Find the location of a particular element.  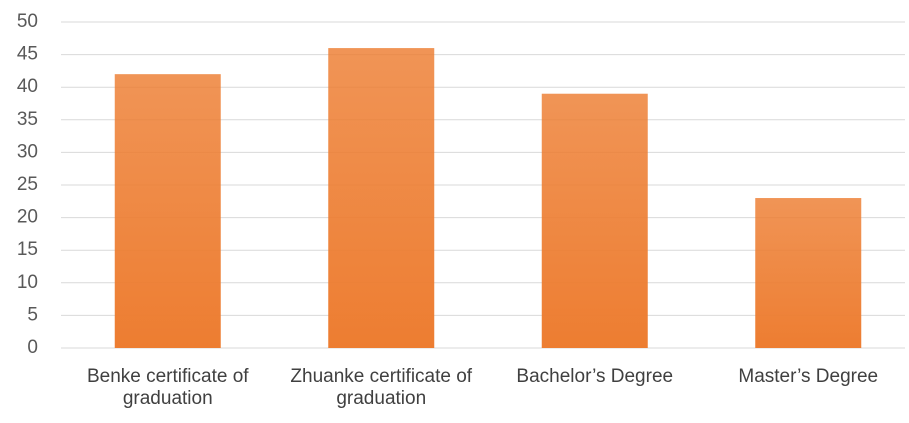

y-tick-label: 15 is located at coordinates (27, 249).